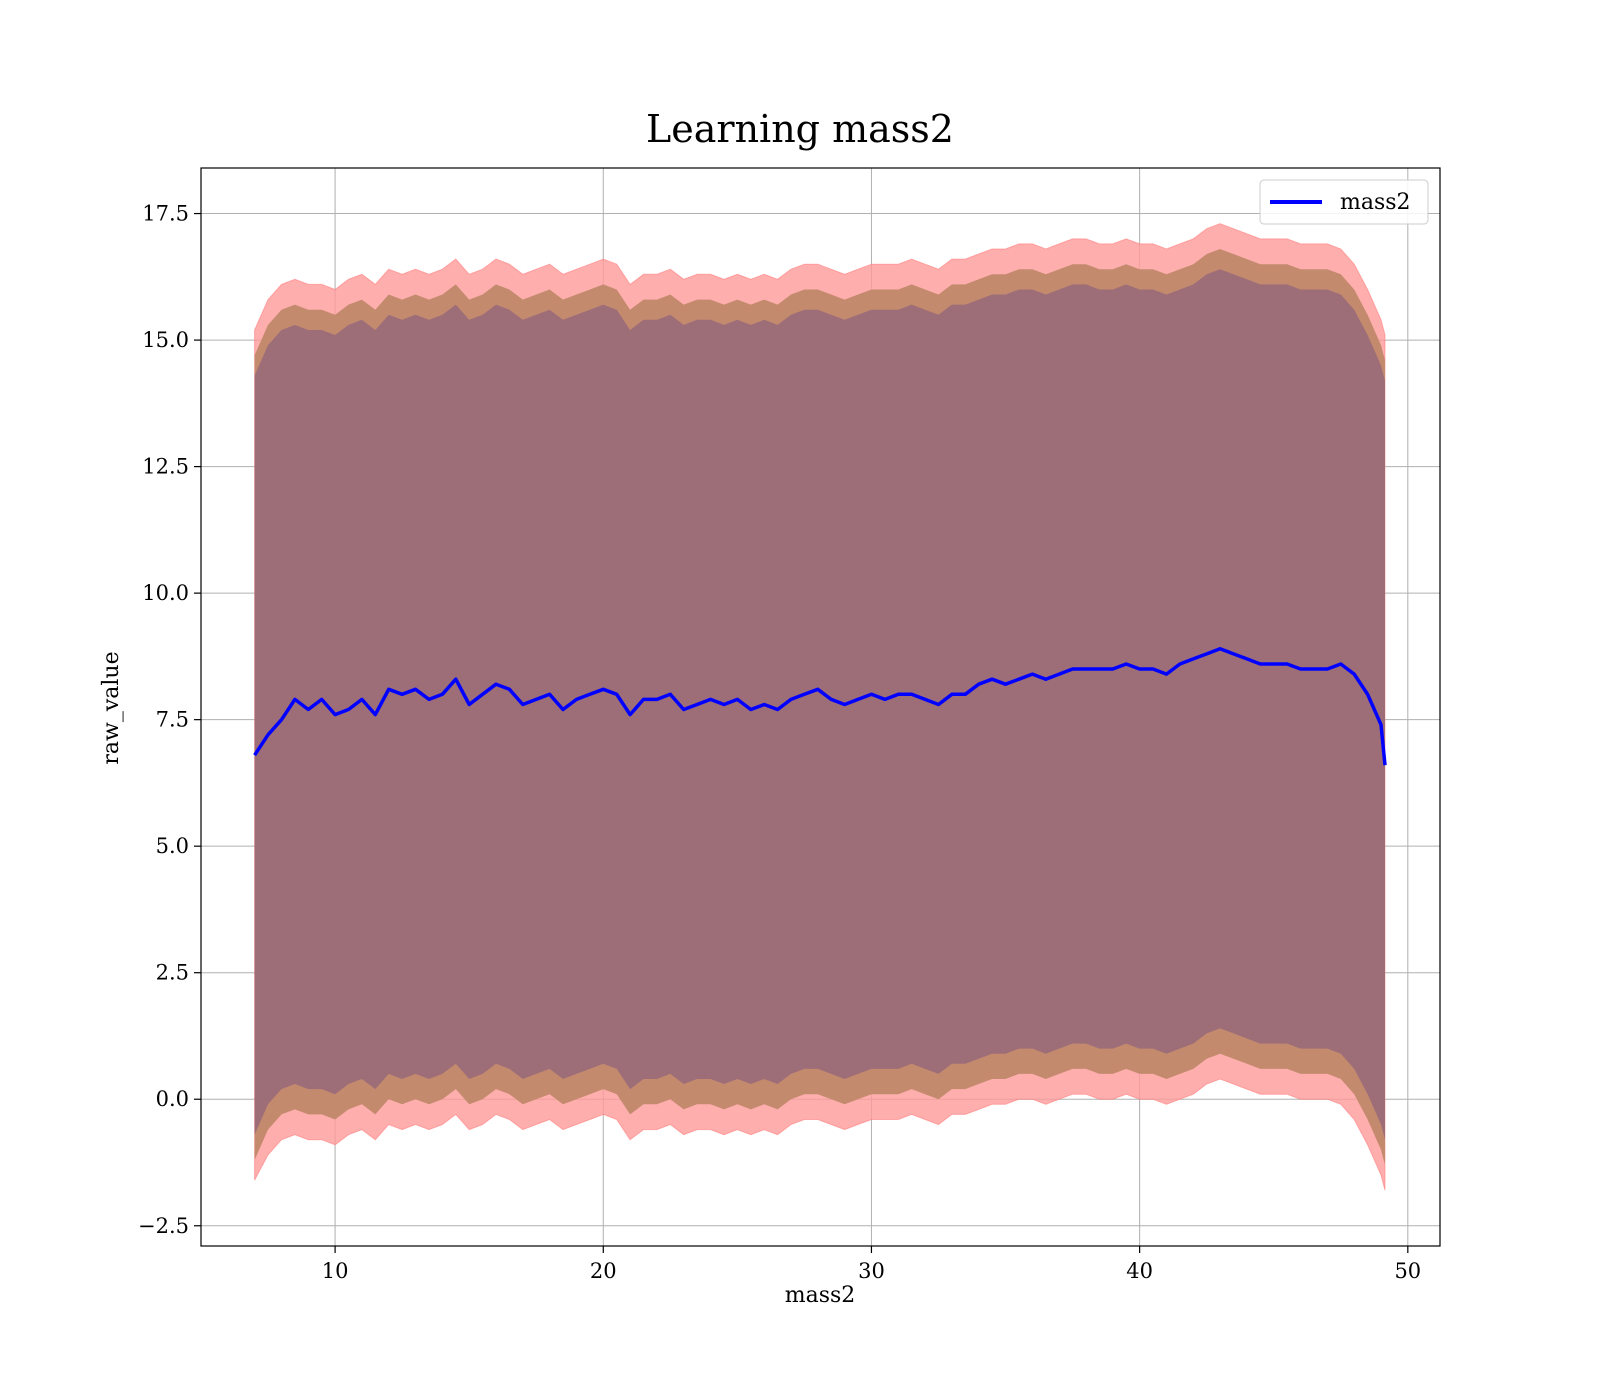 Image resolution: width=1600 pixels, height=1400 pixels. What do you see at coordinates (165, 214) in the screenshot?
I see `y-tick-label: 17.5` at bounding box center [165, 214].